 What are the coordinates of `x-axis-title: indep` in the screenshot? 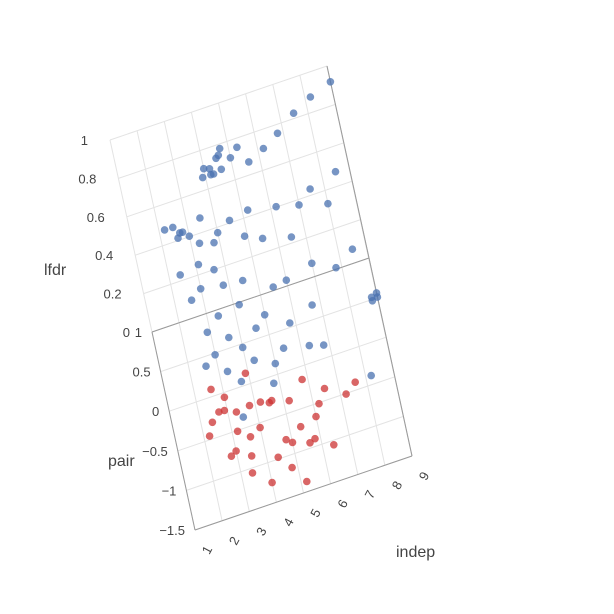 It's located at (415, 552).